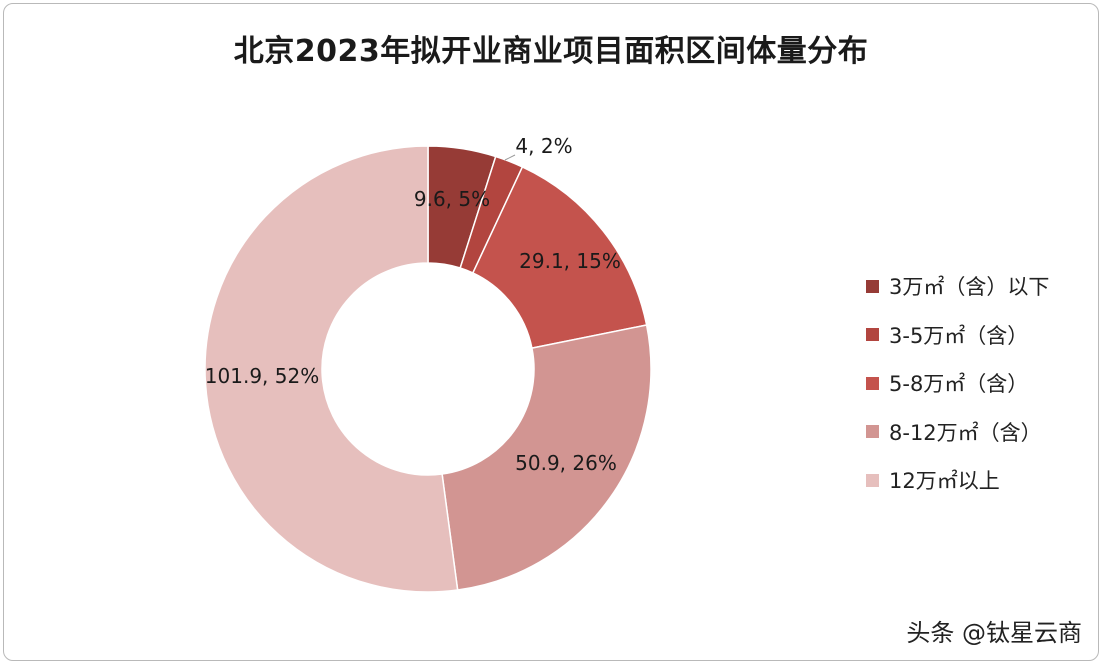 The height and width of the screenshot is (664, 1102). I want to click on legend-item-3: 5-8万㎡（含）, so click(957, 383).